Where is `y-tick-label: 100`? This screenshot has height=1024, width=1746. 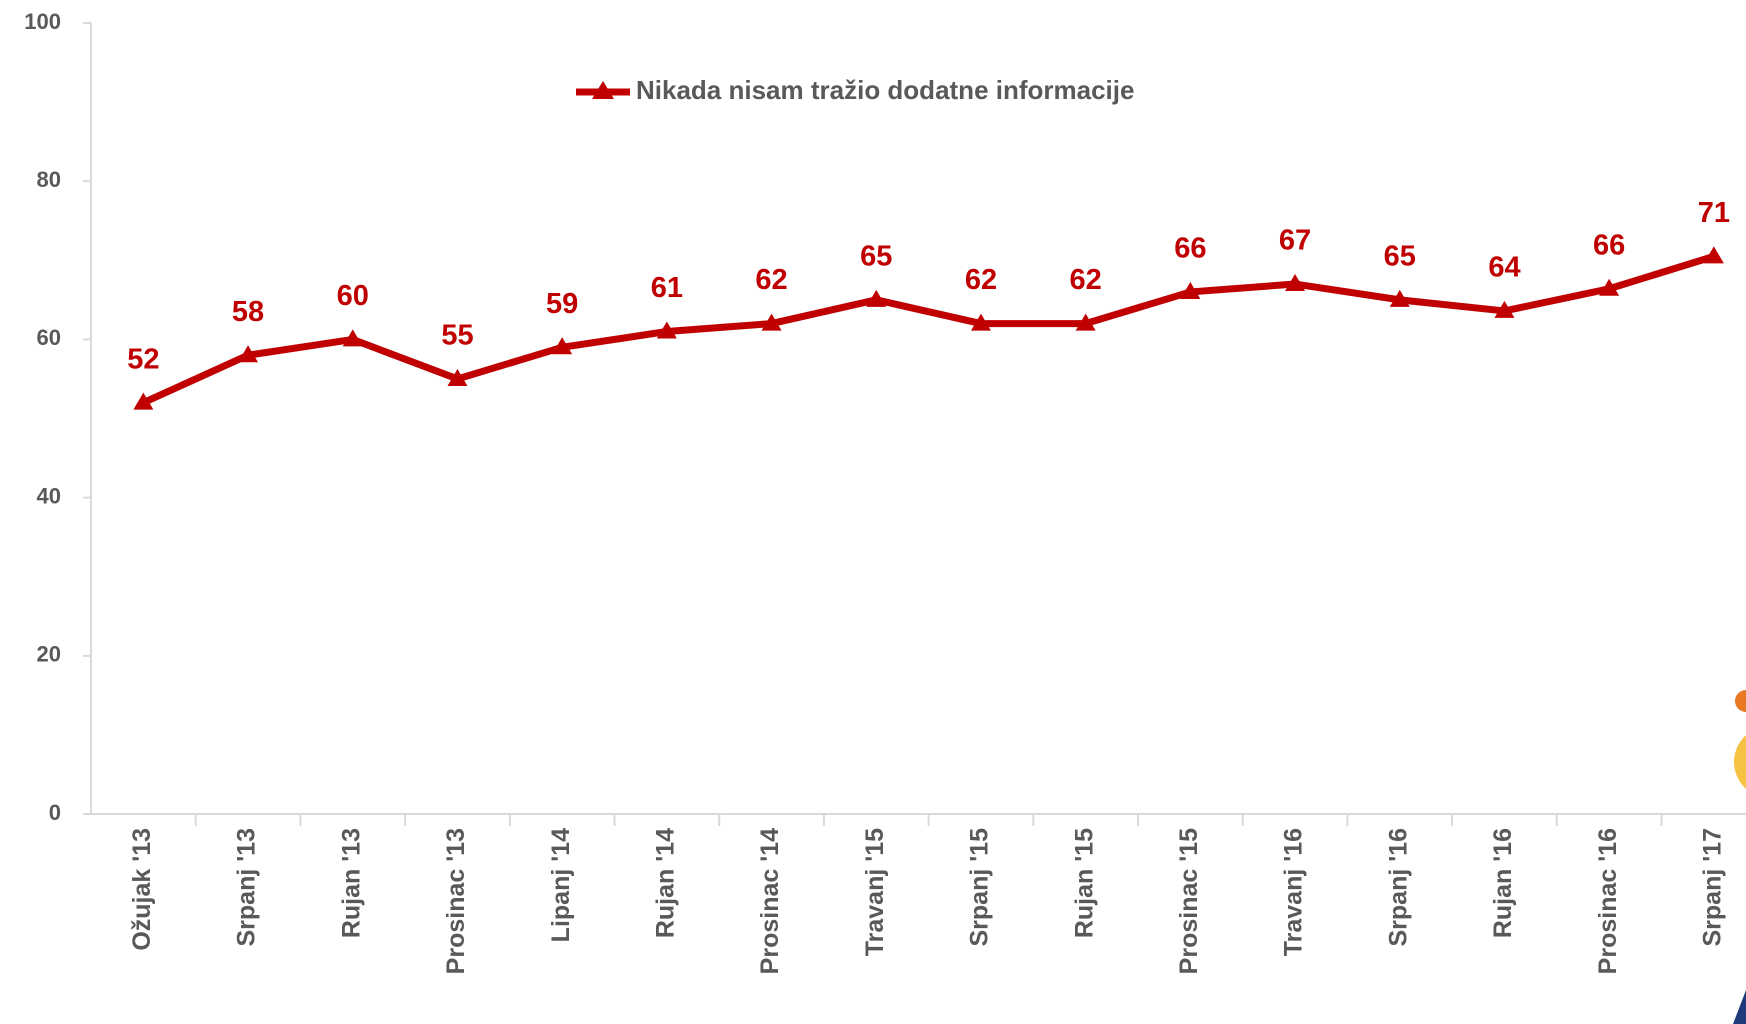
y-tick-label: 100 is located at coordinates (42, 21).